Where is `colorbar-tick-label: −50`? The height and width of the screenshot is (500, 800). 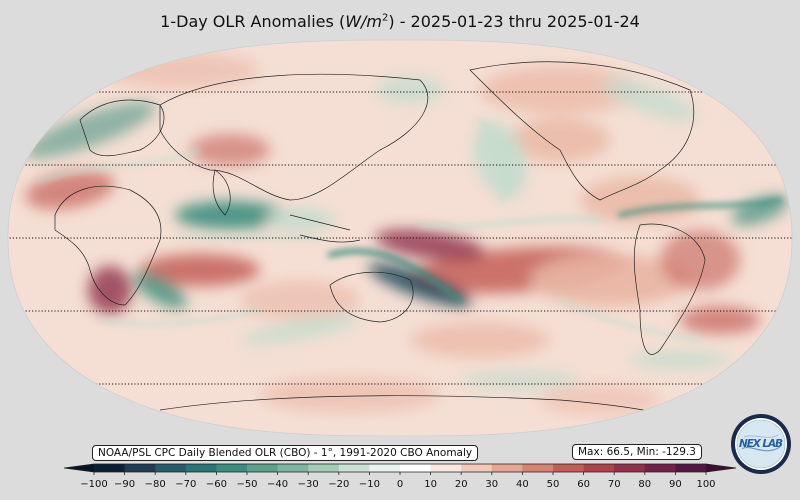
colorbar-tick-label: −50 is located at coordinates (246, 484).